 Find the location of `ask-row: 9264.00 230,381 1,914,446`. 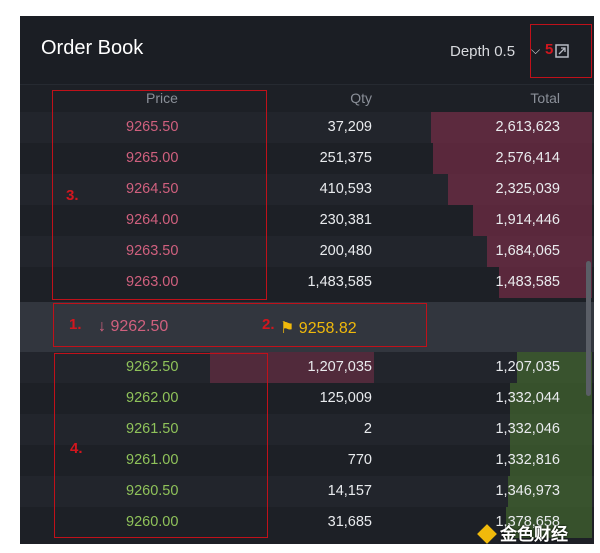

ask-row: 9264.00 230,381 1,914,446 is located at coordinates (307, 220).